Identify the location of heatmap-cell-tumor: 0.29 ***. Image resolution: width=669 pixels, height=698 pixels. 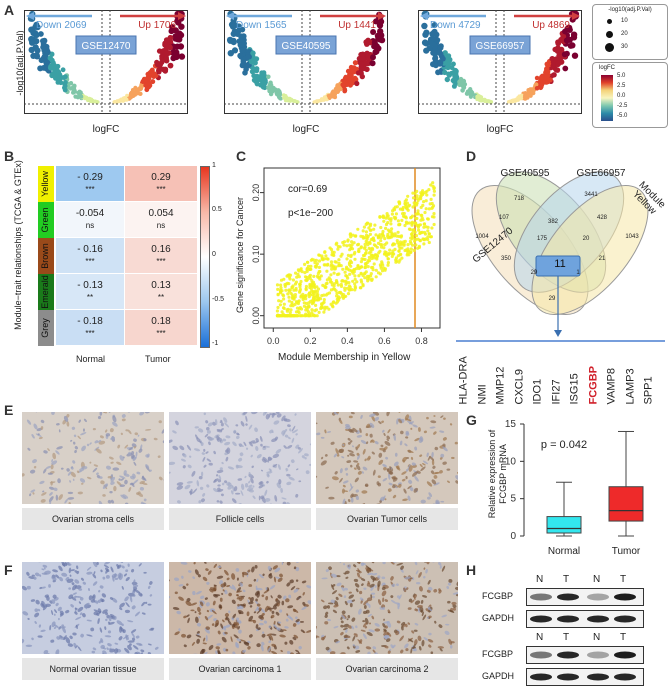
(161, 184).